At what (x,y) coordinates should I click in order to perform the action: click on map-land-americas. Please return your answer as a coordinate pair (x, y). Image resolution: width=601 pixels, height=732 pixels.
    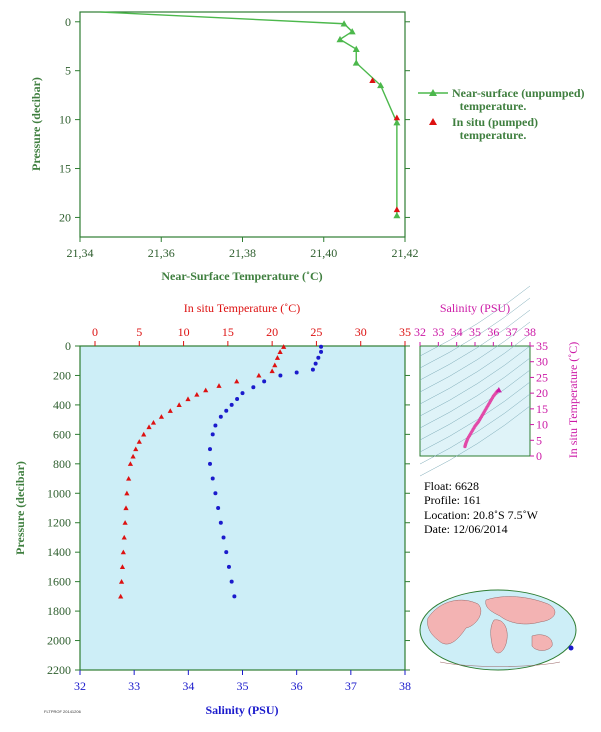
    Looking at the image, I should click on (454, 622).